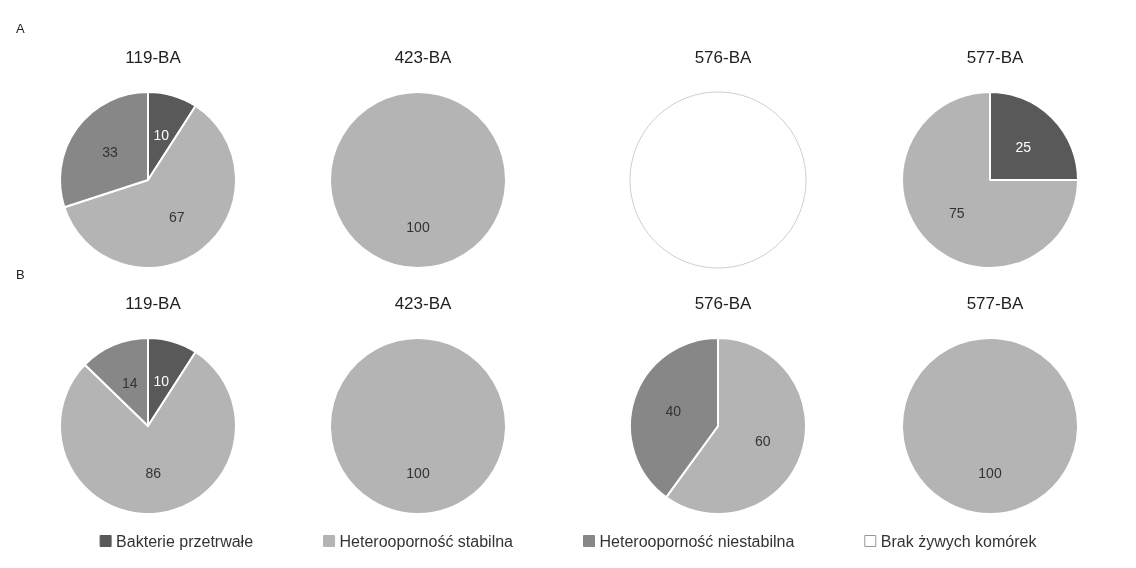 The width and height of the screenshot is (1136, 568). I want to click on legend-label: Heterooporność stabilna, so click(426, 541).